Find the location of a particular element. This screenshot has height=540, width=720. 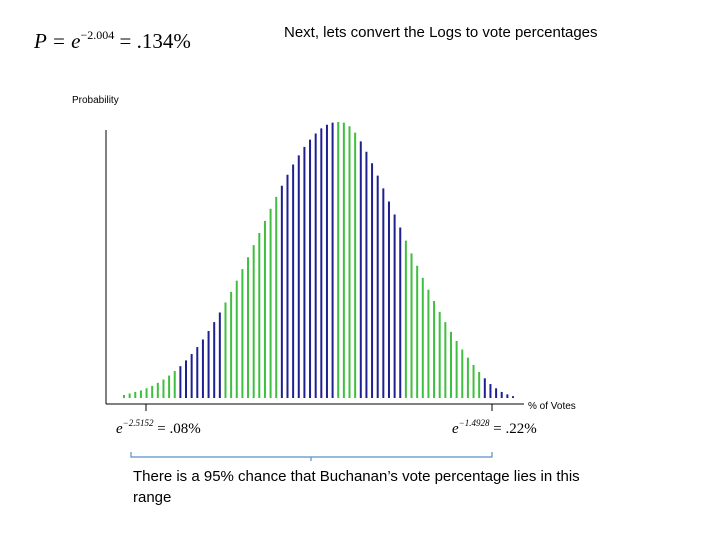

upper-base: e is located at coordinates (455, 429).